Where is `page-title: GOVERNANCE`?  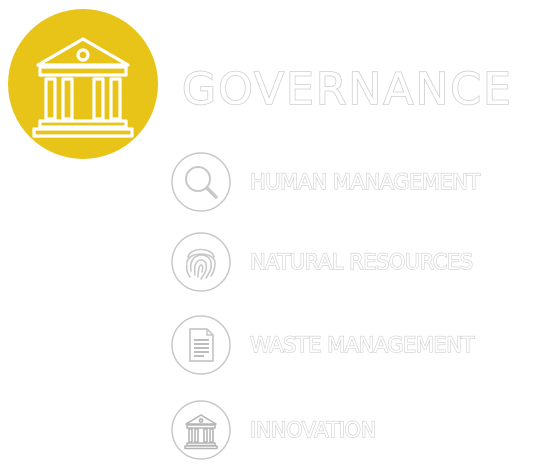 page-title: GOVERNANCE is located at coordinates (347, 89).